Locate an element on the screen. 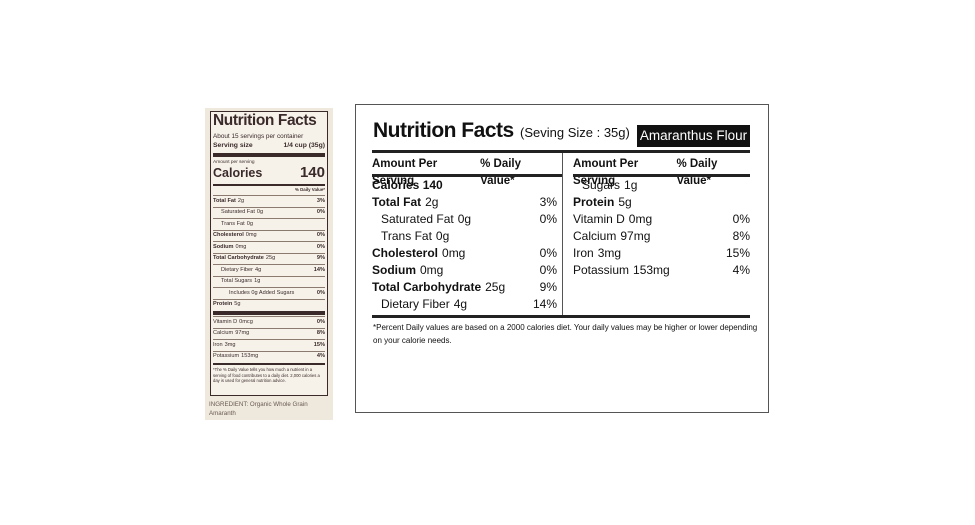 The width and height of the screenshot is (975, 525). label-row: Saturated Fat 0g 0% is located at coordinates (269, 212).